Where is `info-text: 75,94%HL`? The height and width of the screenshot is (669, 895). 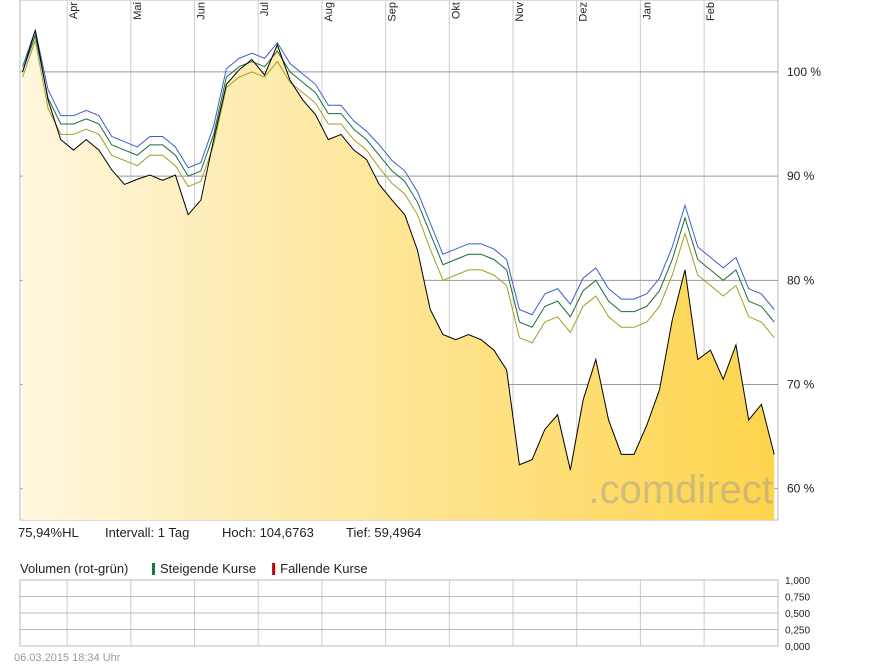
info-text: 75,94%HL is located at coordinates (48, 532).